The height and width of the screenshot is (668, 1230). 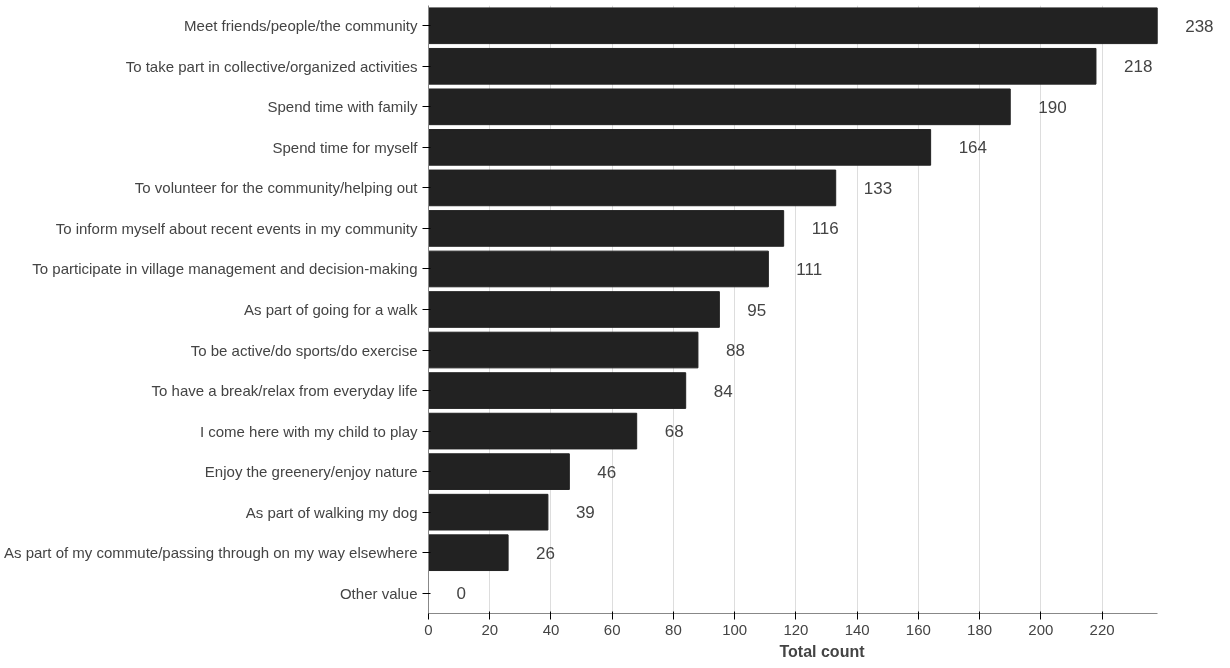 What do you see at coordinates (585, 513) in the screenshot?
I see `data-label: 39` at bounding box center [585, 513].